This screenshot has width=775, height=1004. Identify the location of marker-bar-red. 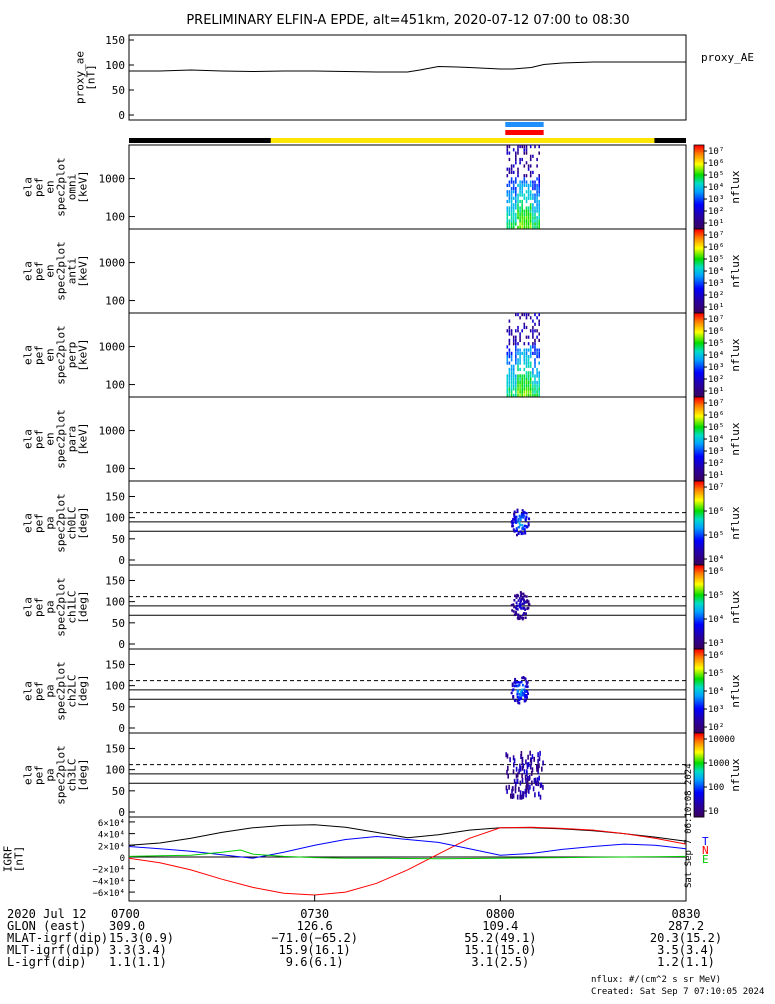
(524, 132).